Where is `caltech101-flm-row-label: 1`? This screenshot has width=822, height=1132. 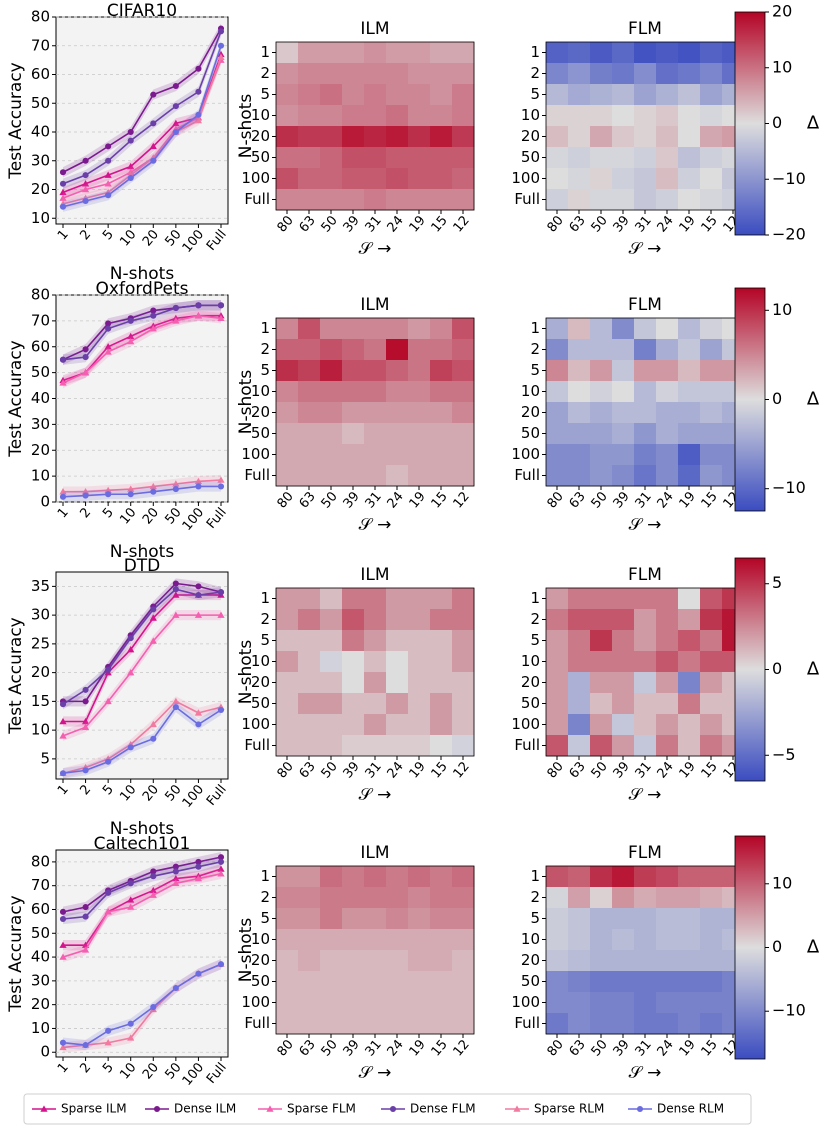
caltech101-flm-row-label: 1 is located at coordinates (535, 876).